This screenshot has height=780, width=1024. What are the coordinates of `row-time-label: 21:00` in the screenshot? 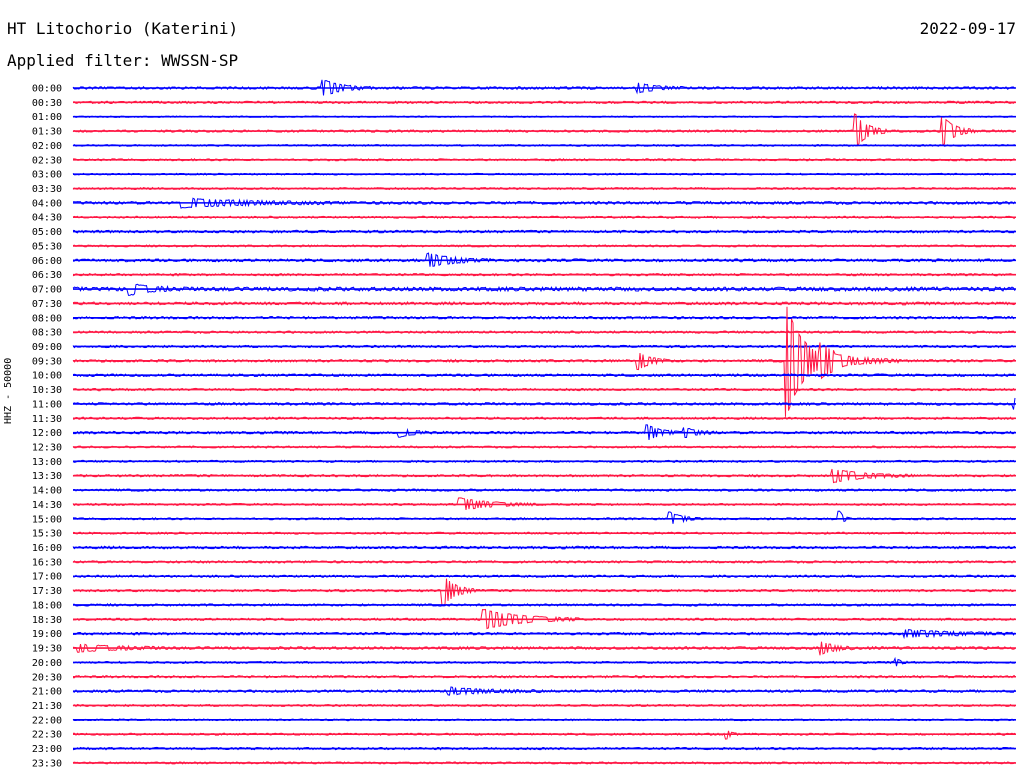 It's located at (47, 692).